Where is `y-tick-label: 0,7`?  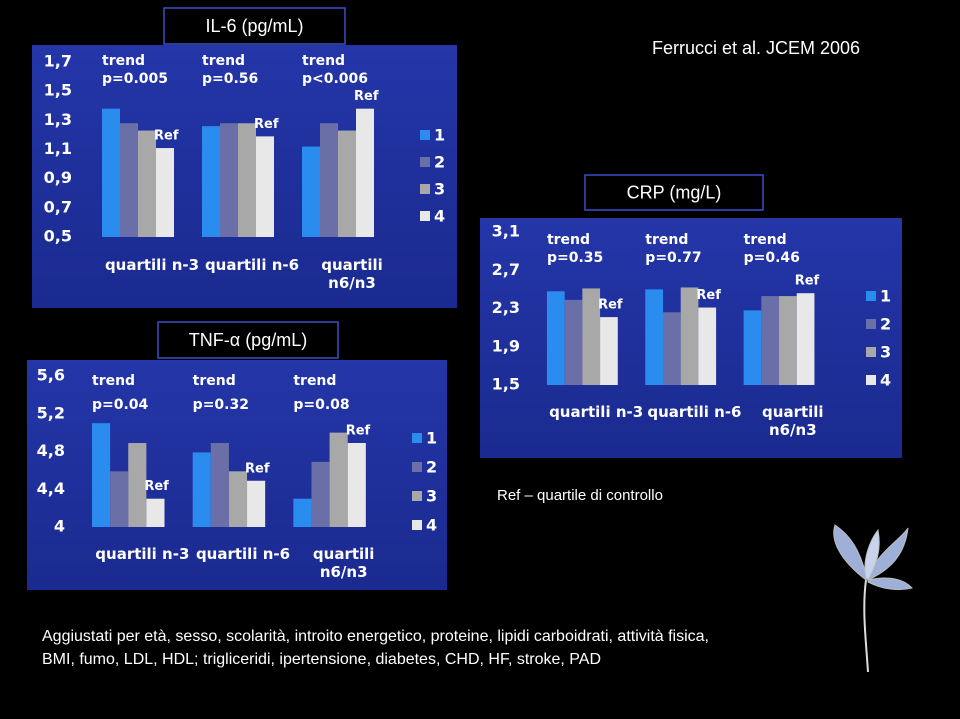
y-tick-label: 0,7 is located at coordinates (58, 206).